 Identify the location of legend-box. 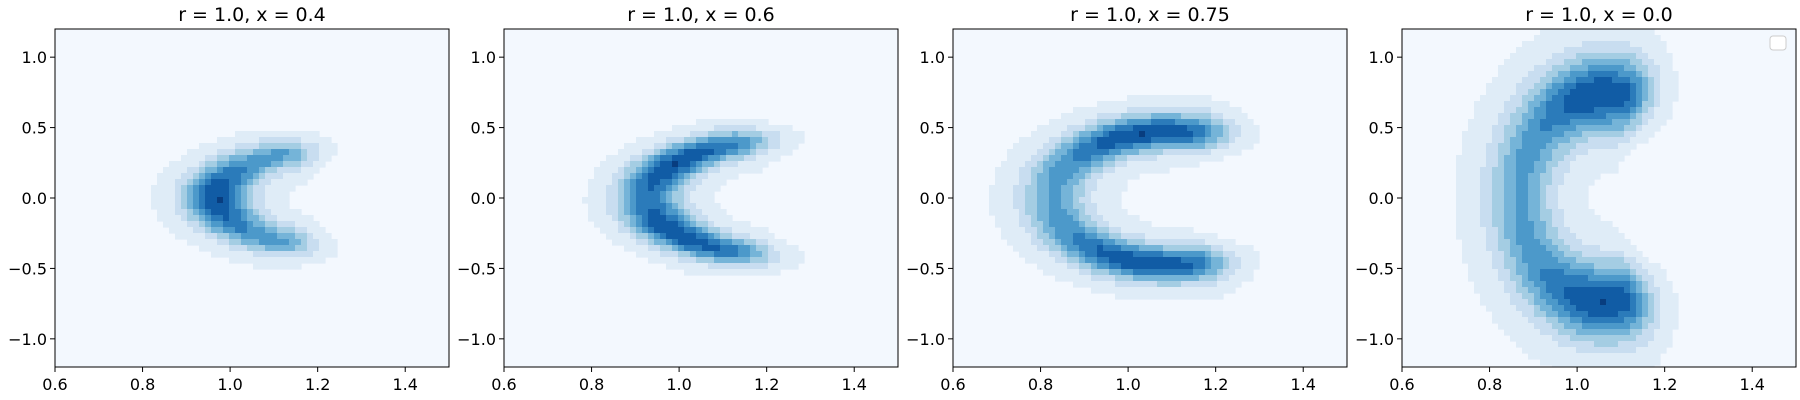
(1778, 43).